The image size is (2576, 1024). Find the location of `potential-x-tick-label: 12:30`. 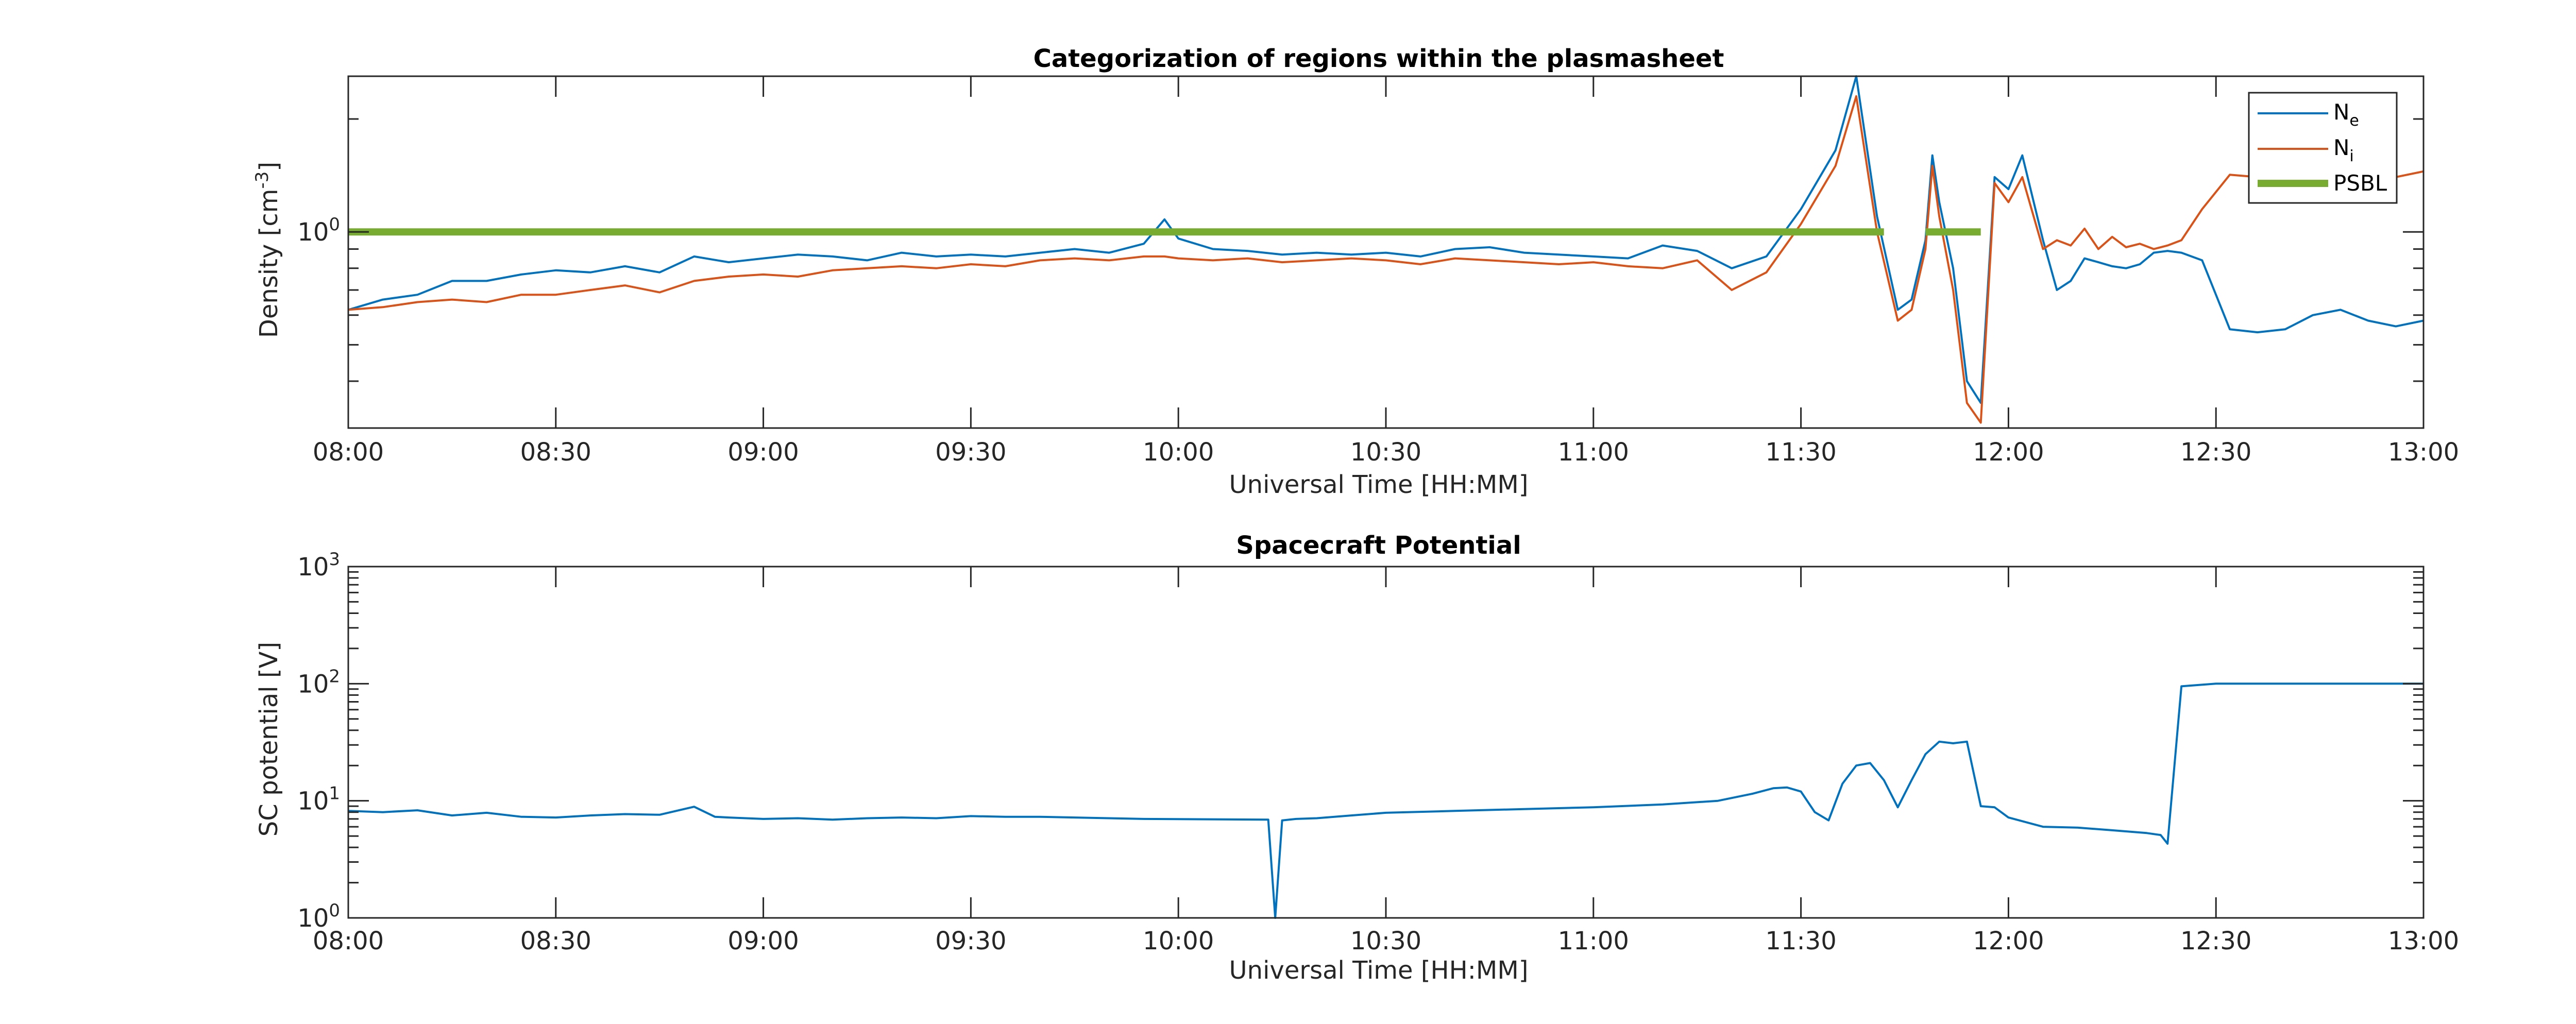

potential-x-tick-label: 12:30 is located at coordinates (2215, 941).